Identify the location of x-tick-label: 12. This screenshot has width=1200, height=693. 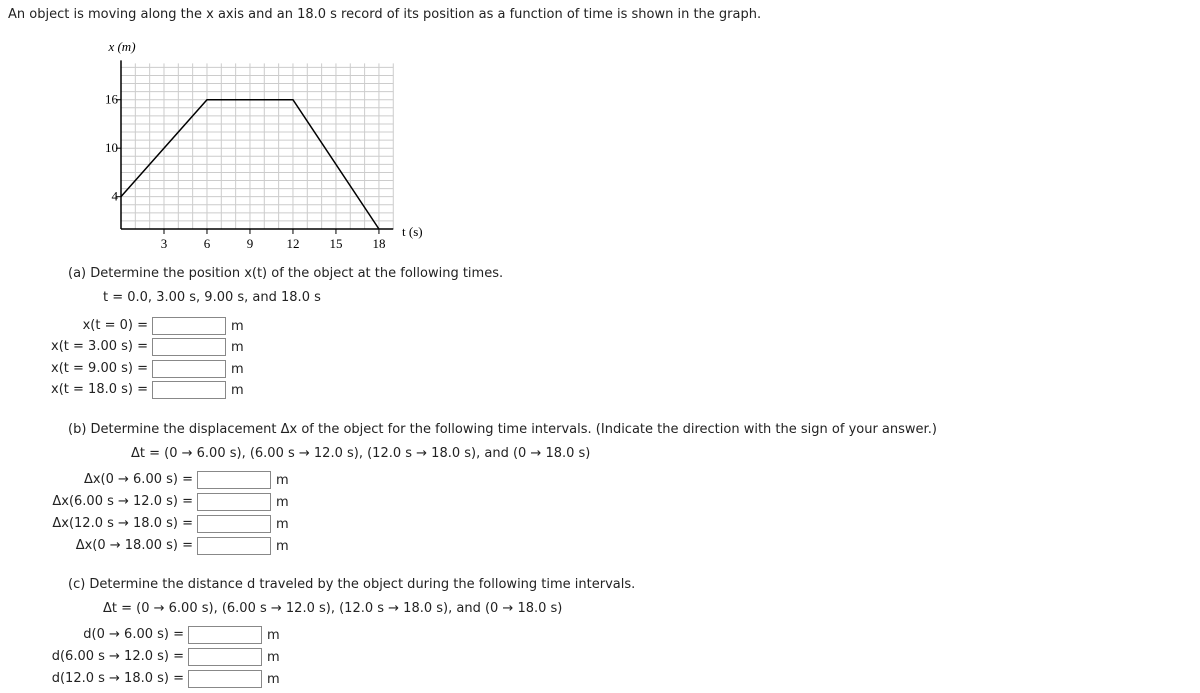
(292, 243).